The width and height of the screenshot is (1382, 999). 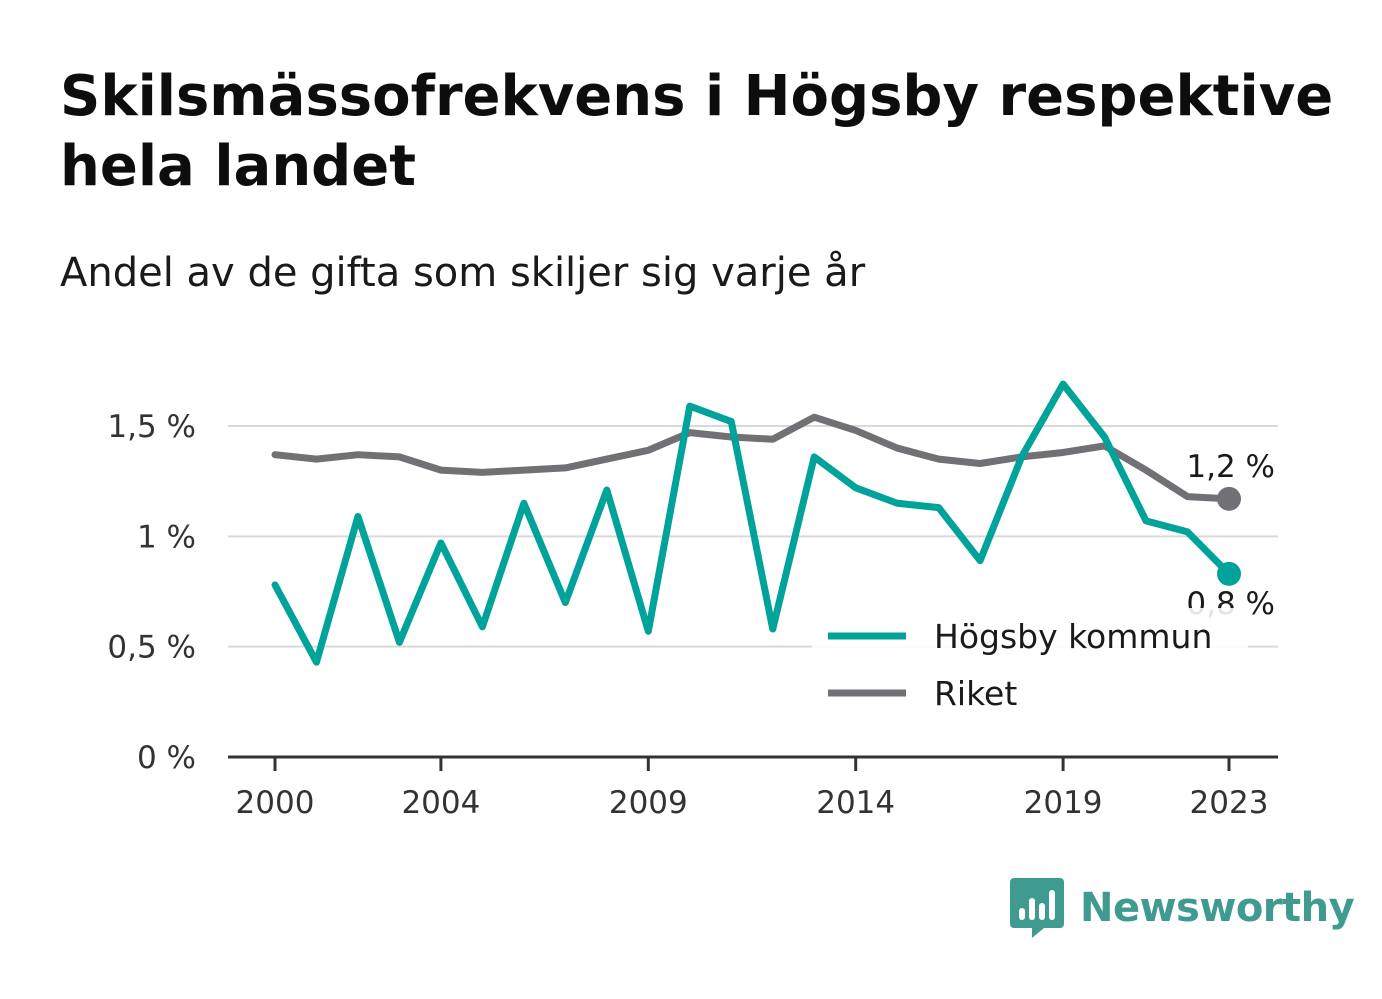 What do you see at coordinates (166, 758) in the screenshot?
I see `y-tick-label: 0 %` at bounding box center [166, 758].